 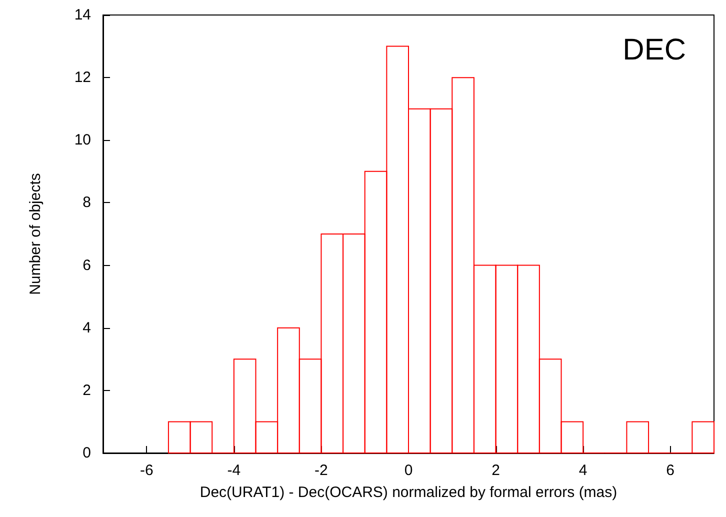 I want to click on y-tick-label: 4, so click(x=86, y=327).